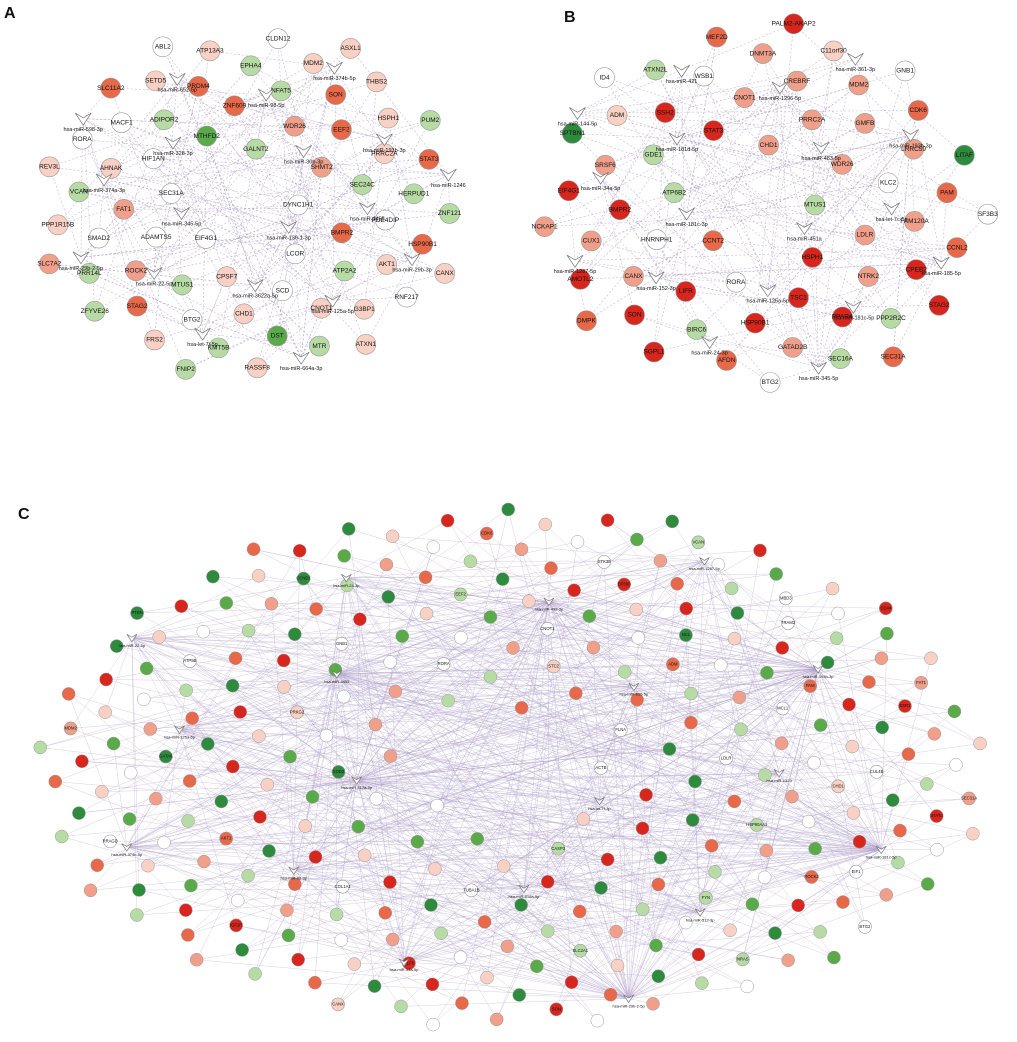  Describe the element at coordinates (783, 708) in the screenshot. I see `gene-label: MCL1` at that location.